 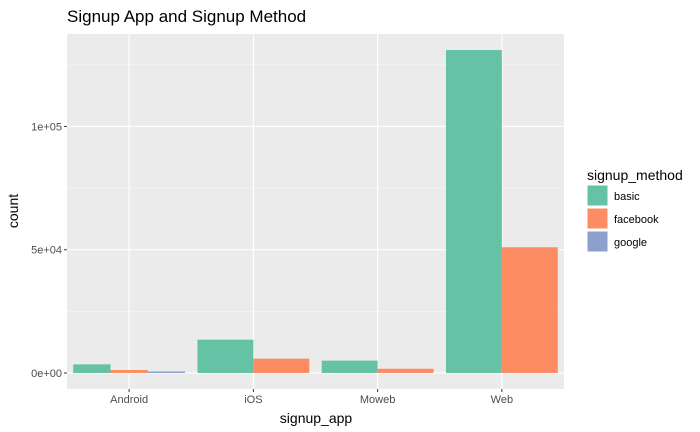 I want to click on legend: signup_method basic facebook google, so click(x=634, y=210).